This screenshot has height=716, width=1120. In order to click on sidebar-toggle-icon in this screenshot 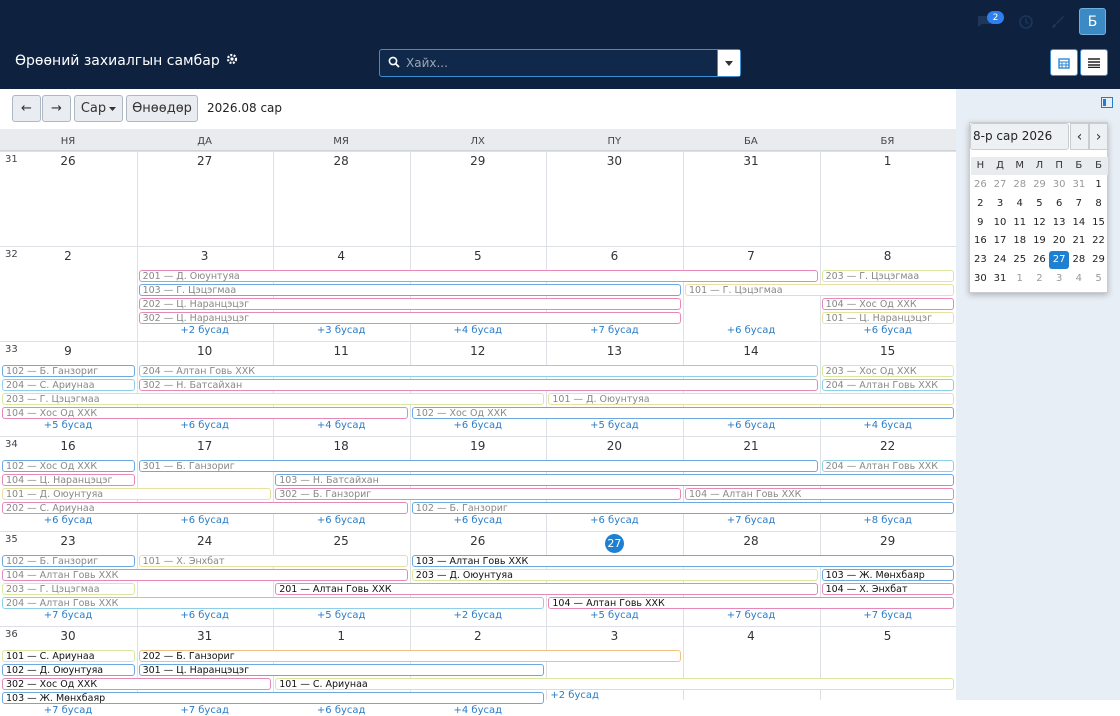, I will do `click(1107, 104)`.